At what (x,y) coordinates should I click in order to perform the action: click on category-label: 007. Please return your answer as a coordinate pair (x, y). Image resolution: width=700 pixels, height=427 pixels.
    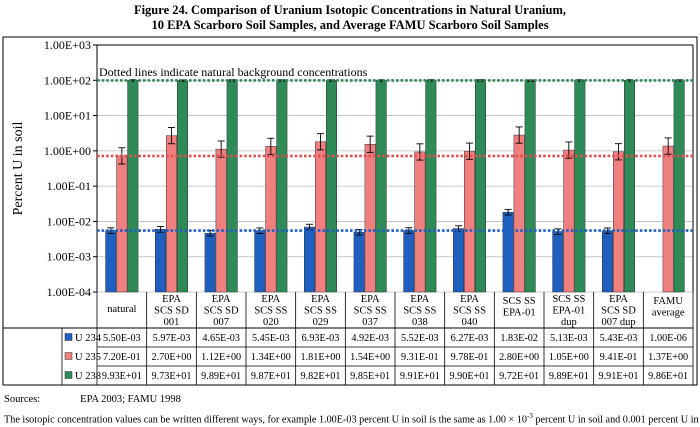
    Looking at the image, I should click on (221, 322).